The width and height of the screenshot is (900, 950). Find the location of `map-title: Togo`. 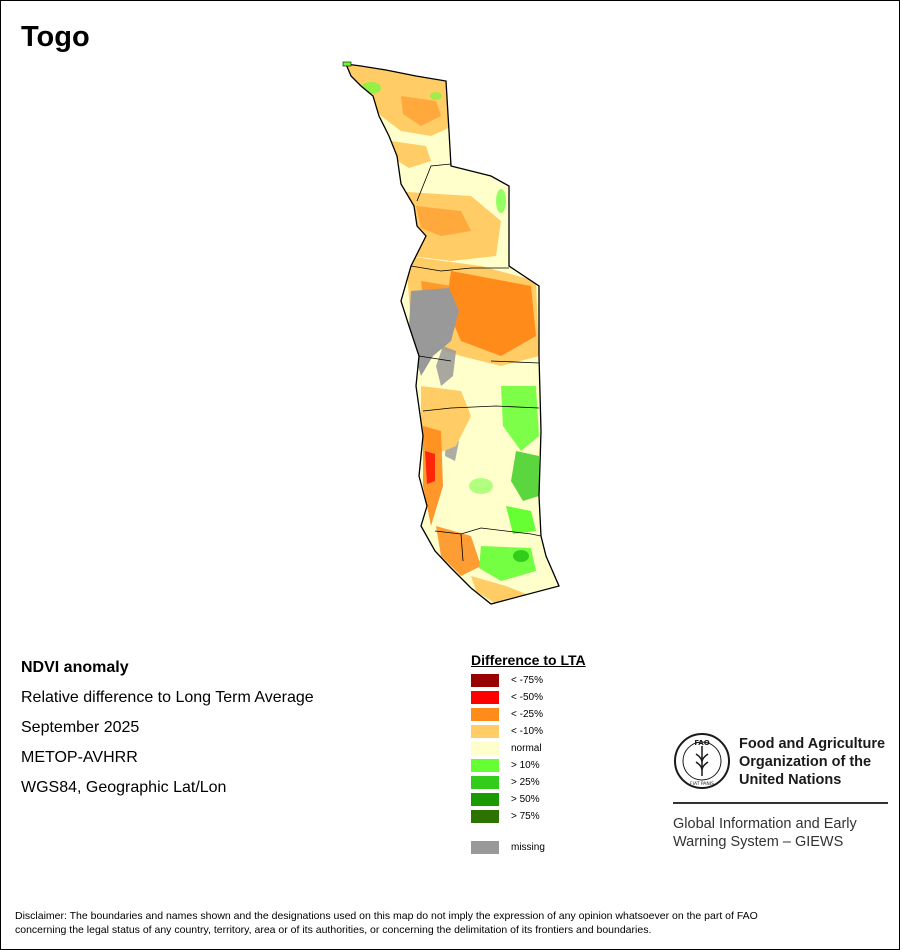

map-title: Togo is located at coordinates (55, 37).